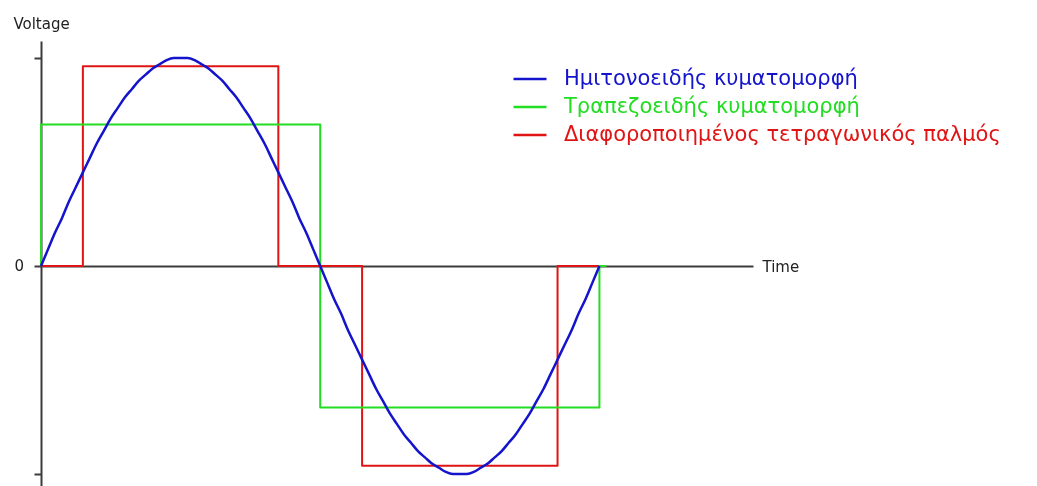 This screenshot has height=486, width=1037. Describe the element at coordinates (41, 23) in the screenshot. I see `y-axis-title: Voltage` at that location.